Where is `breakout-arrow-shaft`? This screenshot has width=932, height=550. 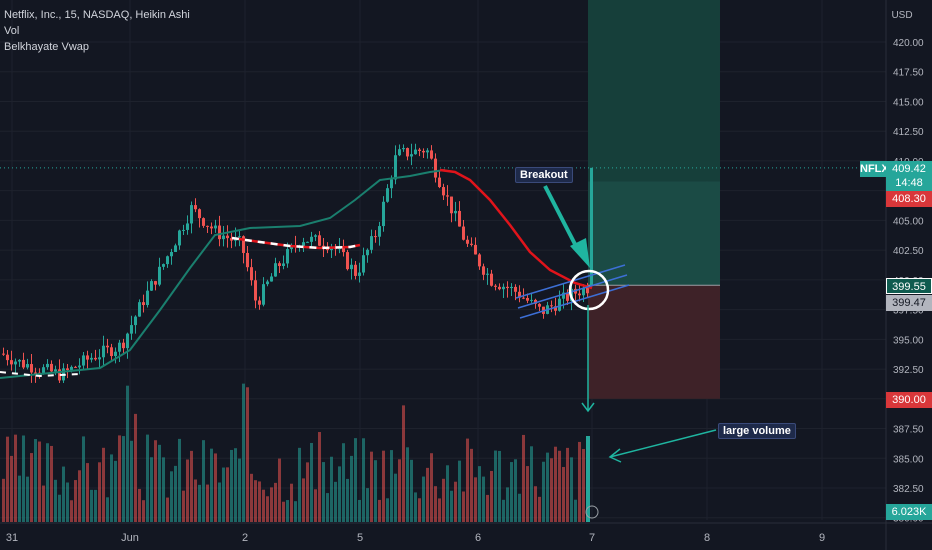 breakout-arrow-shaft is located at coordinates (561, 218).